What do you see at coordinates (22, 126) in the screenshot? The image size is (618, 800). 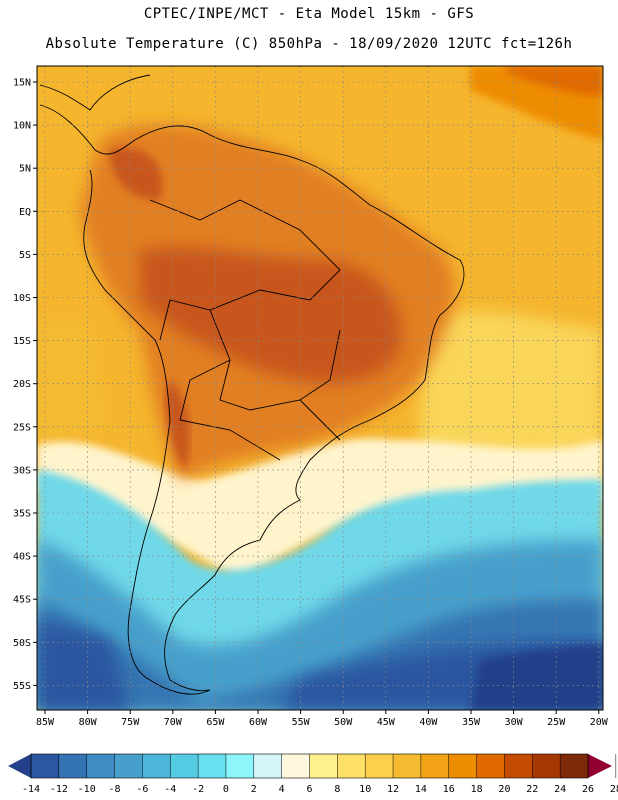 I see `lat-label: 10N` at bounding box center [22, 126].